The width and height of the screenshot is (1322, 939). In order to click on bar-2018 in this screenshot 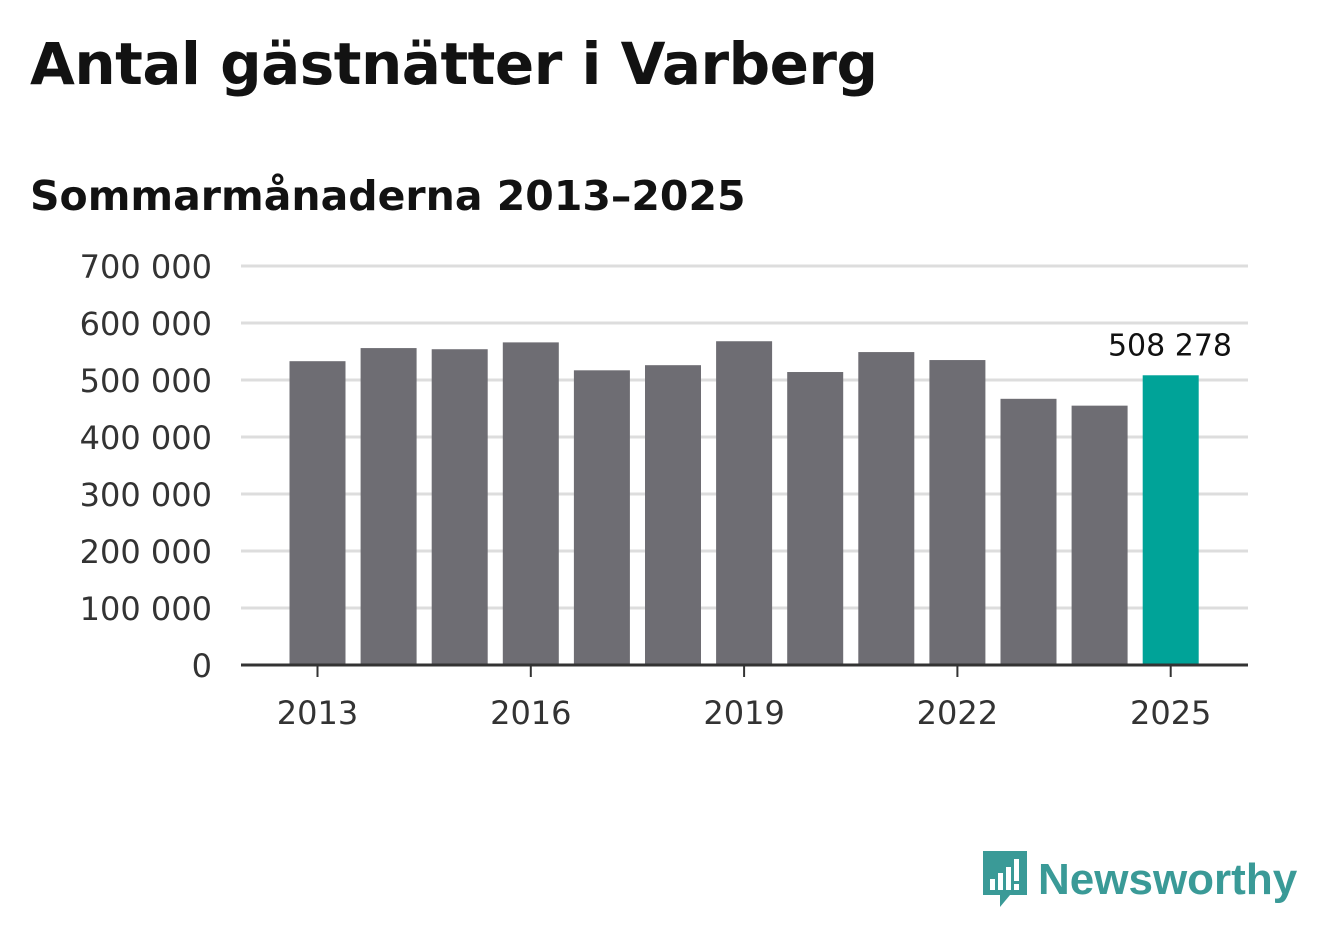, I will do `click(673, 515)`.